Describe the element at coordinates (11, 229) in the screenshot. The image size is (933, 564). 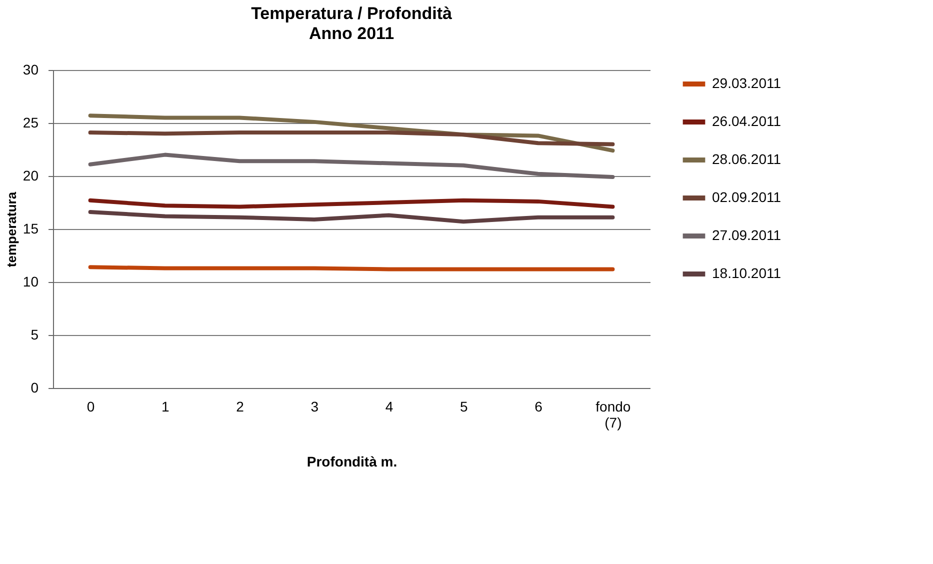
I see `y-axis-title: temperatura` at that location.